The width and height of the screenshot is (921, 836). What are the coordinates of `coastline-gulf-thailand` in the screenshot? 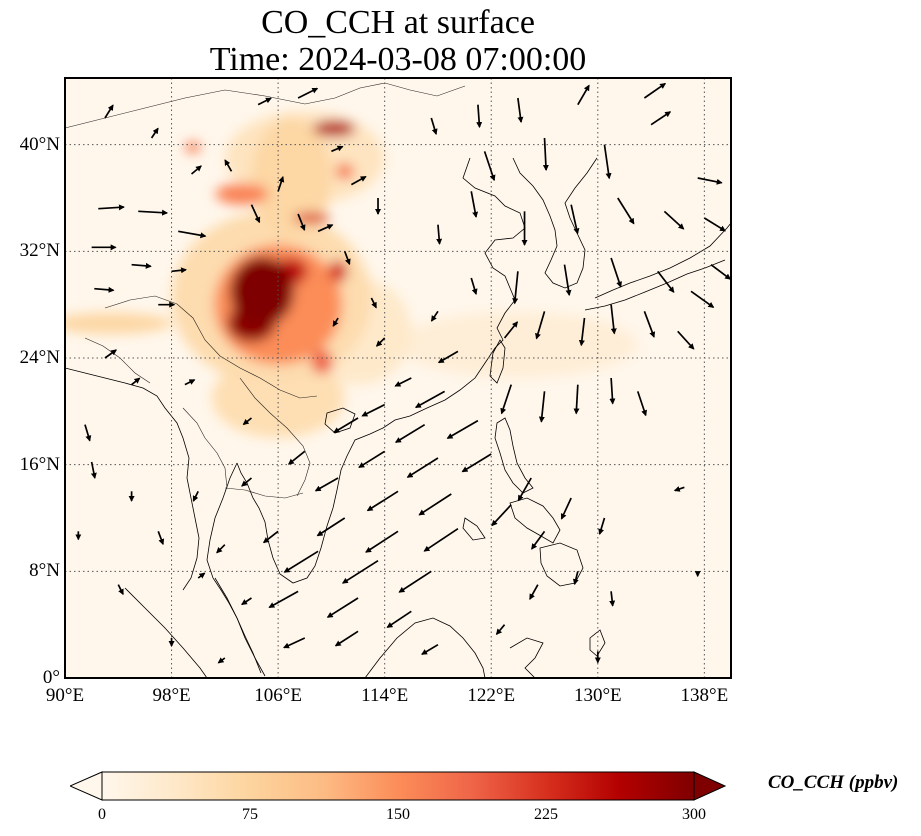 It's located at (234, 568).